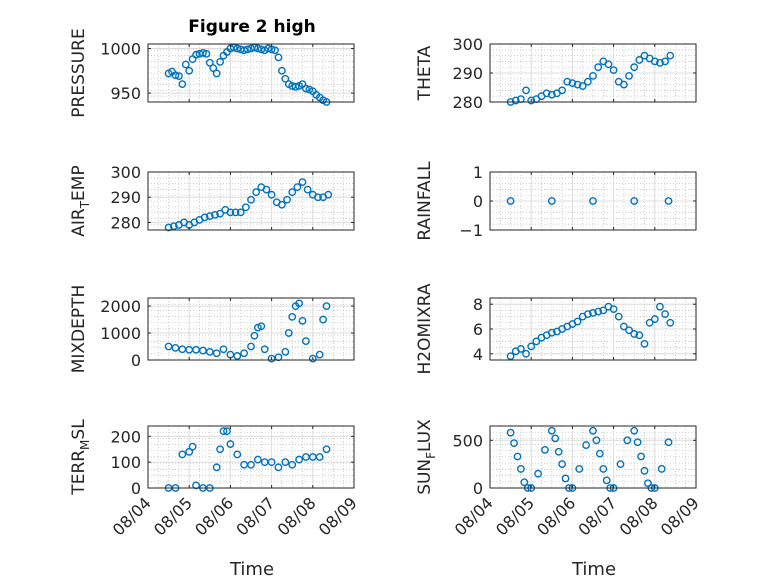 The height and width of the screenshot is (583, 778). I want to click on subplot-h2omixra: 4 6 8 H2OMIXRA, so click(556, 329).